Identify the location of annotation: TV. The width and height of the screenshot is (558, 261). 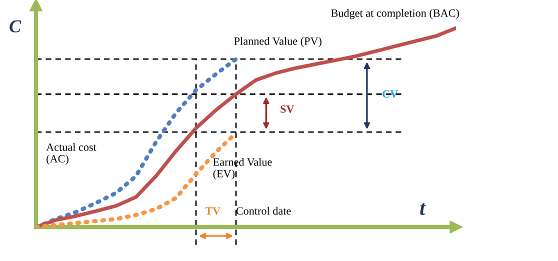
(212, 211).